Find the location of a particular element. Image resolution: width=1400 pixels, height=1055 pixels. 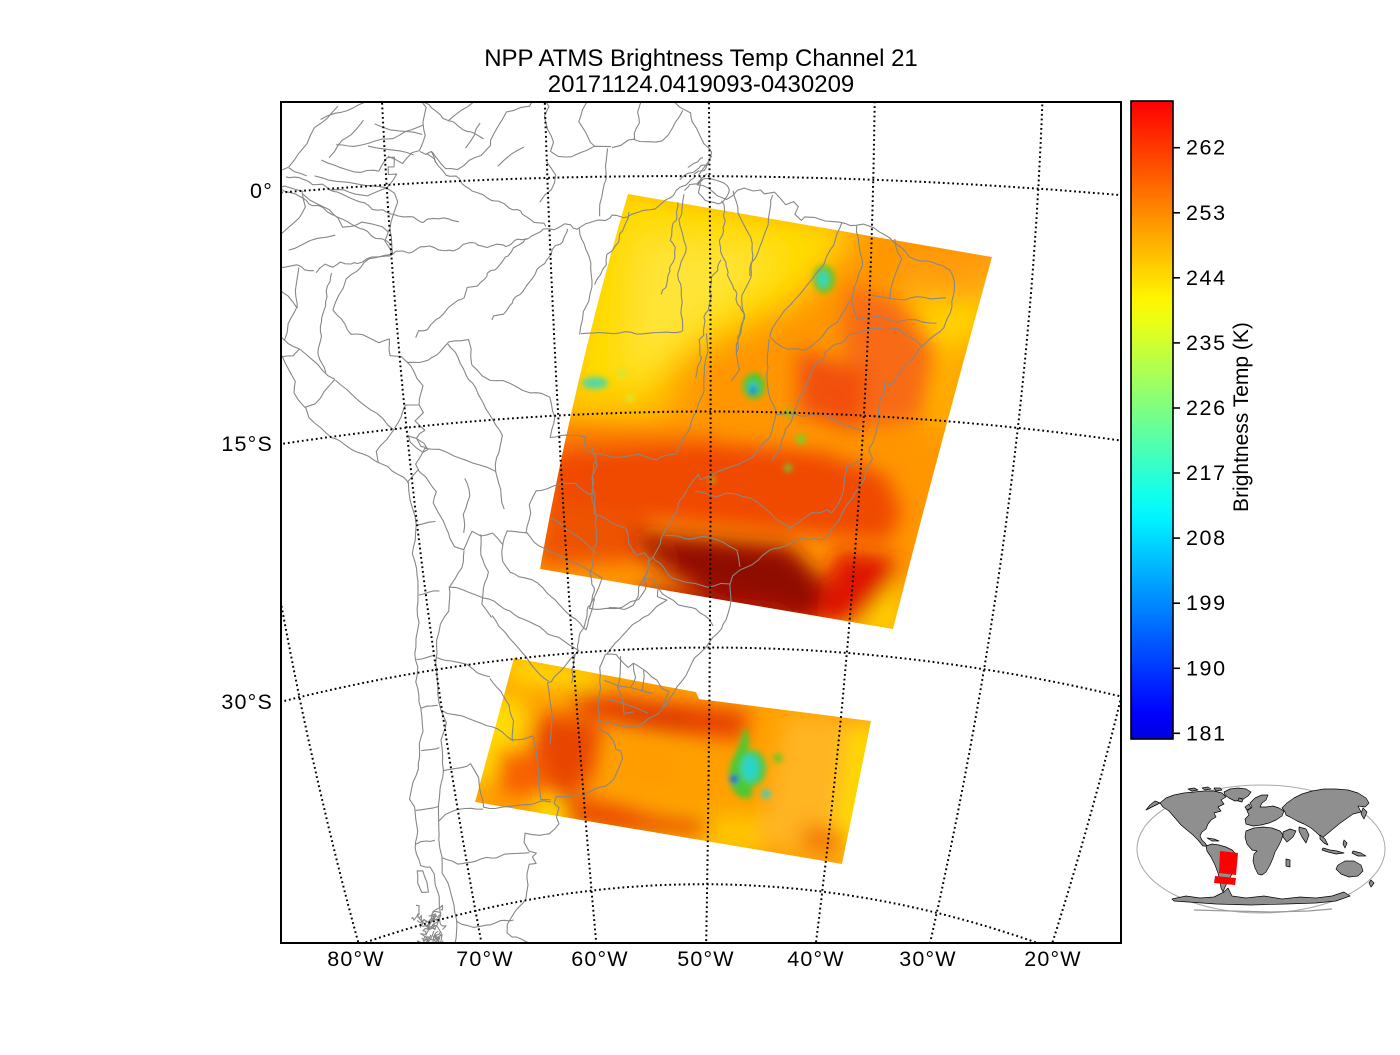

svg-text: 40°W is located at coordinates (816, 959).